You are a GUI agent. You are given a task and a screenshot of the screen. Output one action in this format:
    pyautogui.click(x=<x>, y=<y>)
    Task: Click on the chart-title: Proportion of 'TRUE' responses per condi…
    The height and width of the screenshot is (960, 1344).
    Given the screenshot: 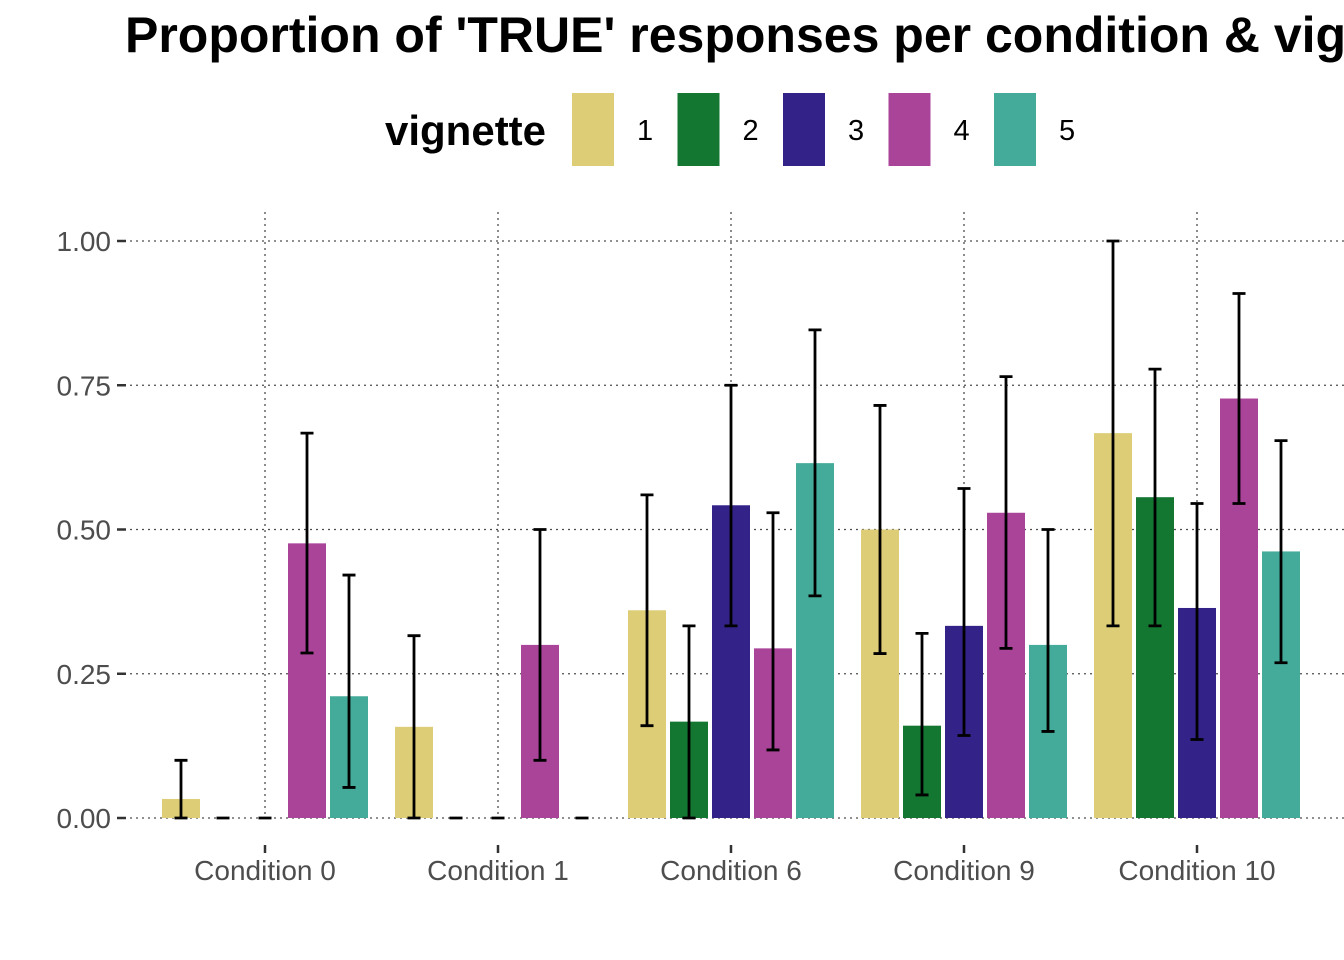 What is the action you would take?
    pyautogui.click(x=734, y=35)
    